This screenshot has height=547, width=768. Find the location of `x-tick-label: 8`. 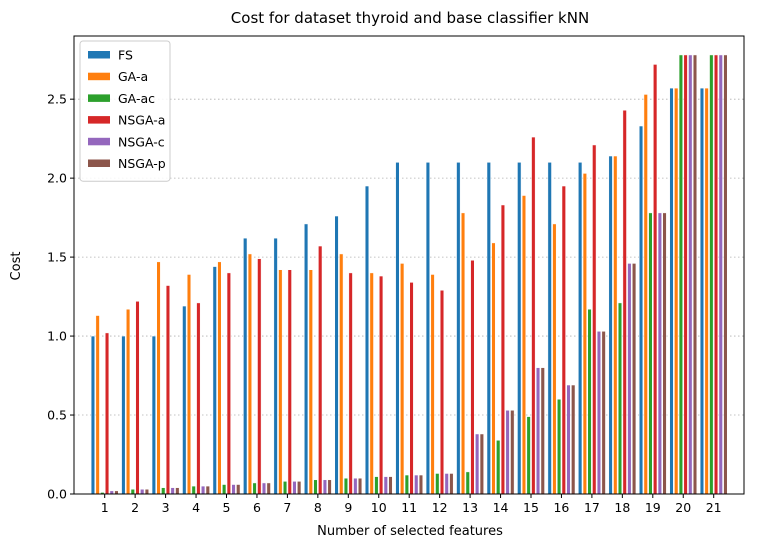

x-tick-label: 8 is located at coordinates (318, 507).